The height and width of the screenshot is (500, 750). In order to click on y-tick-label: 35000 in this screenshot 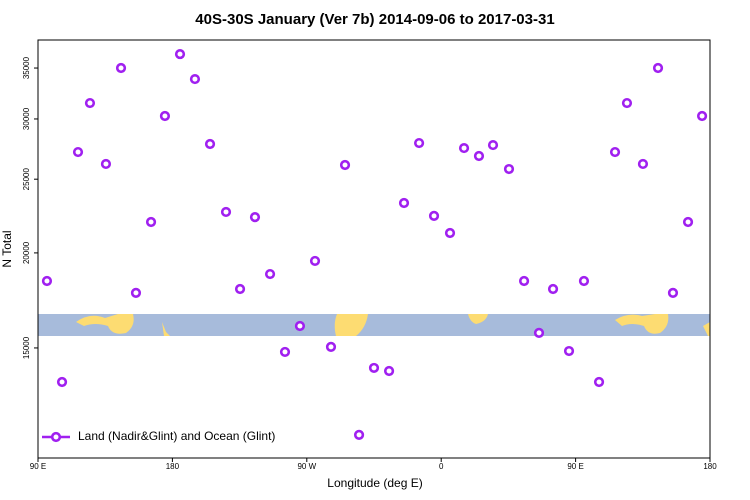, I will do `click(26, 67)`.